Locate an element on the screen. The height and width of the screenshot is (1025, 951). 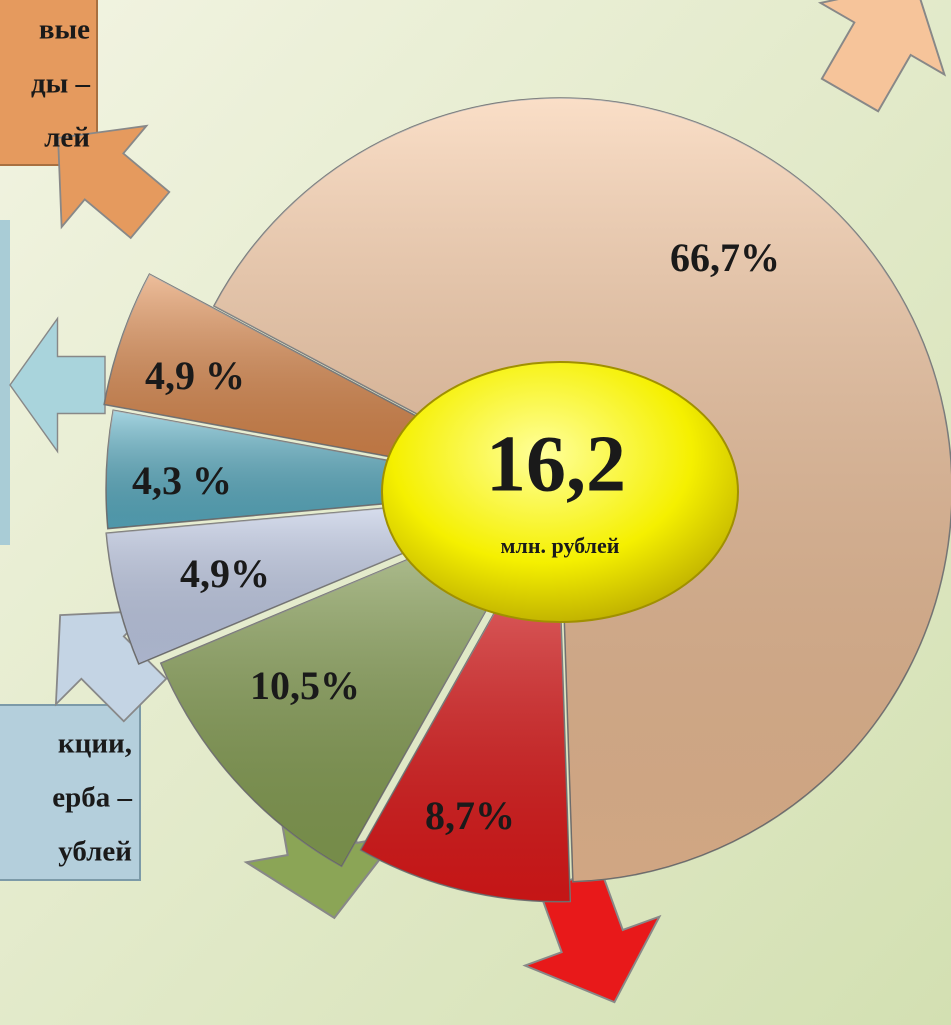
data-label: 4,9 % is located at coordinates (195, 375).